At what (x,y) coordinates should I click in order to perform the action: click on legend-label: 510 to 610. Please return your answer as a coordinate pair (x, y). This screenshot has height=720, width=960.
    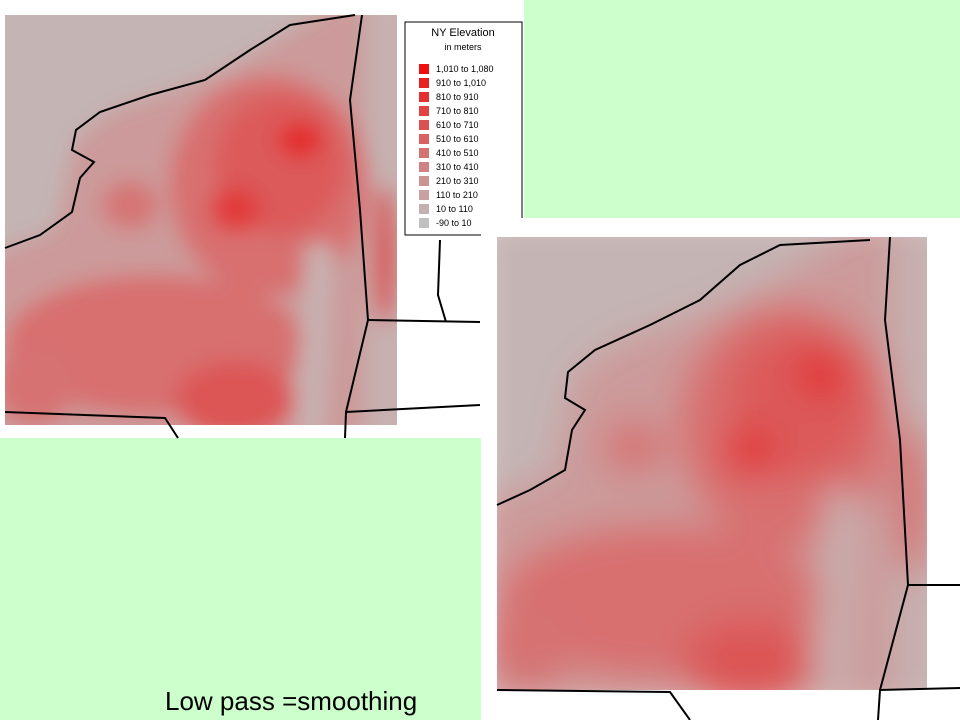
    Looking at the image, I should click on (457, 139).